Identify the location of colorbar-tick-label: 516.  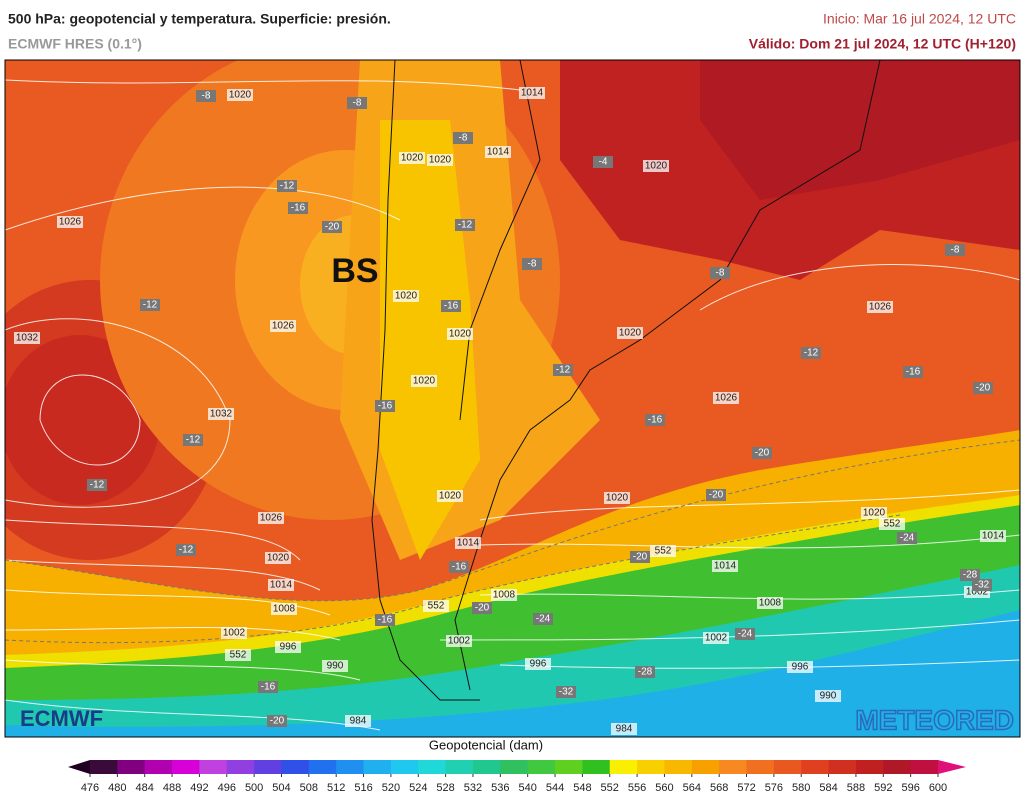
(363, 788).